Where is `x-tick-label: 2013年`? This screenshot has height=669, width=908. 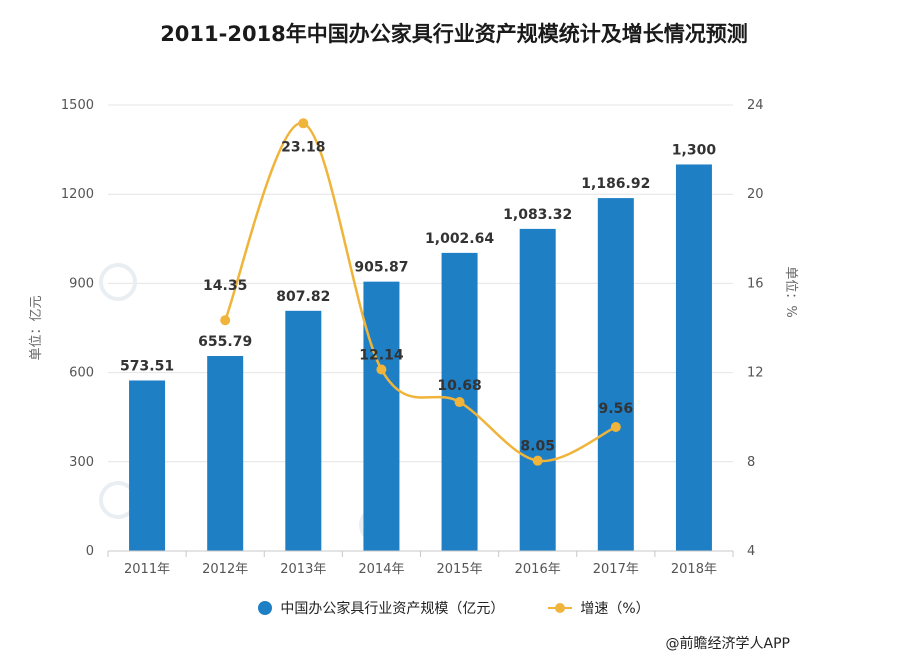
x-tick-label: 2013年 is located at coordinates (303, 569).